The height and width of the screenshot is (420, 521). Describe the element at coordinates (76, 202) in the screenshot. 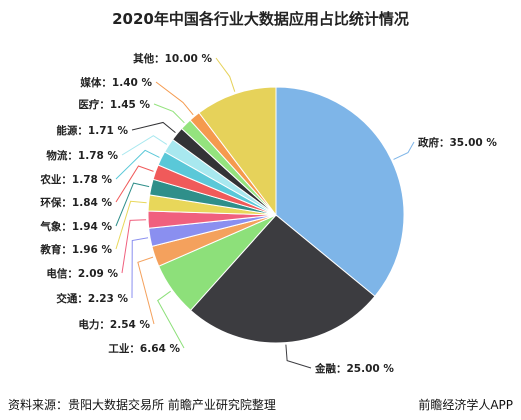

I see `slice-label-环保: 环保：1.84 %` at that location.